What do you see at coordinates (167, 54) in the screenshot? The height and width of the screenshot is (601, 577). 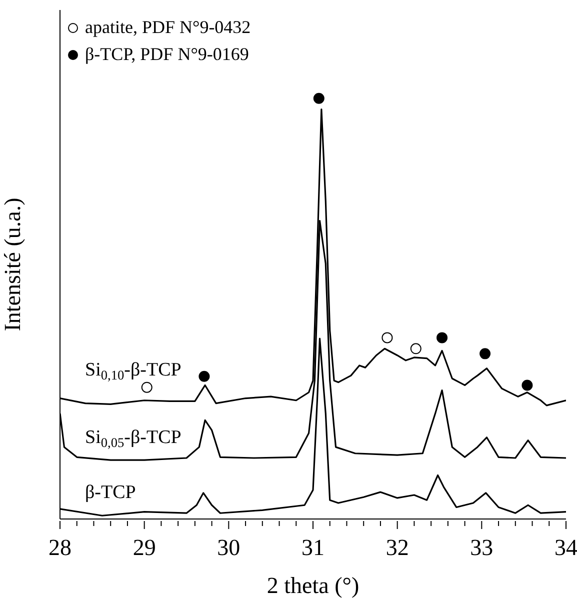 I see `legend-label: β-TCP, PDF N°9-0169` at bounding box center [167, 54].